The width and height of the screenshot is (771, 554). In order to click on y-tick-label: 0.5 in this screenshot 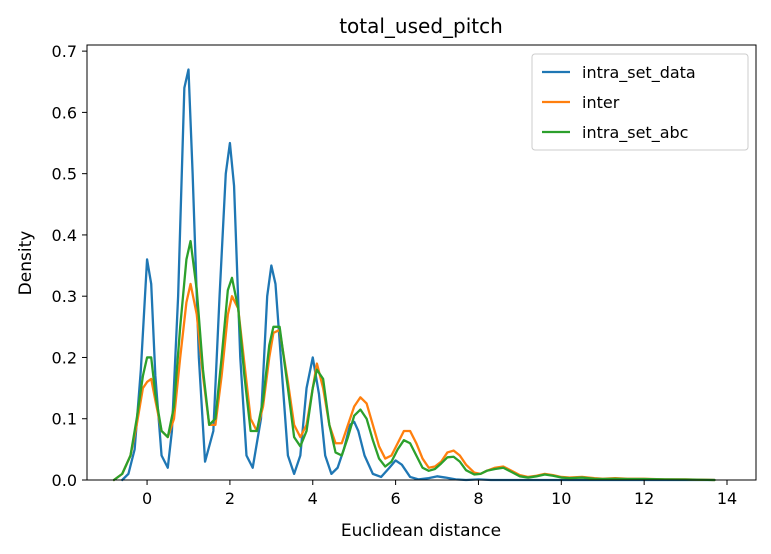, I will do `click(64, 174)`.